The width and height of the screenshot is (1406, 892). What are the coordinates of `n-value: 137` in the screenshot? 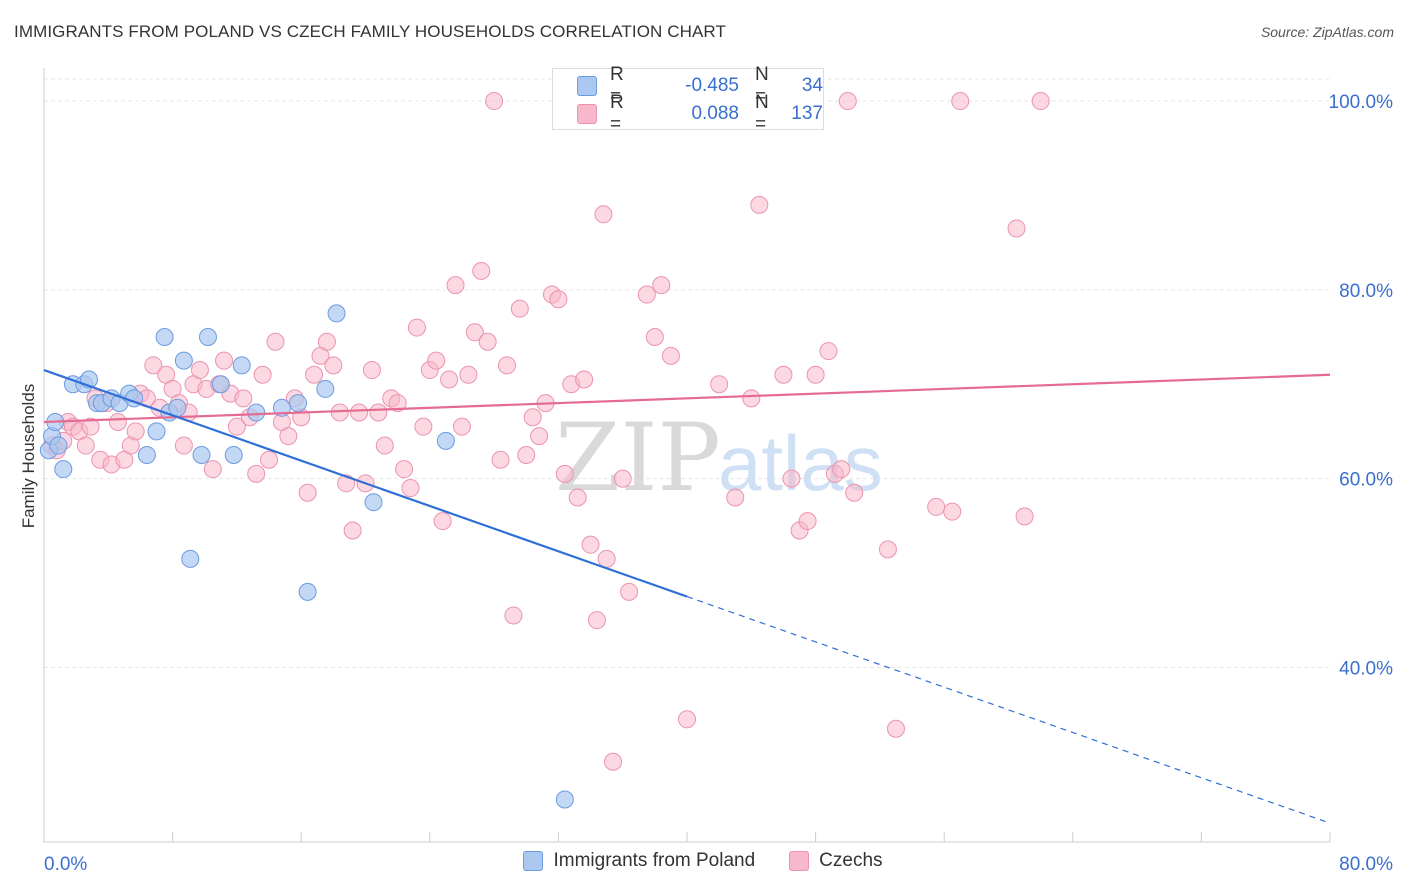 It's located at (807, 113).